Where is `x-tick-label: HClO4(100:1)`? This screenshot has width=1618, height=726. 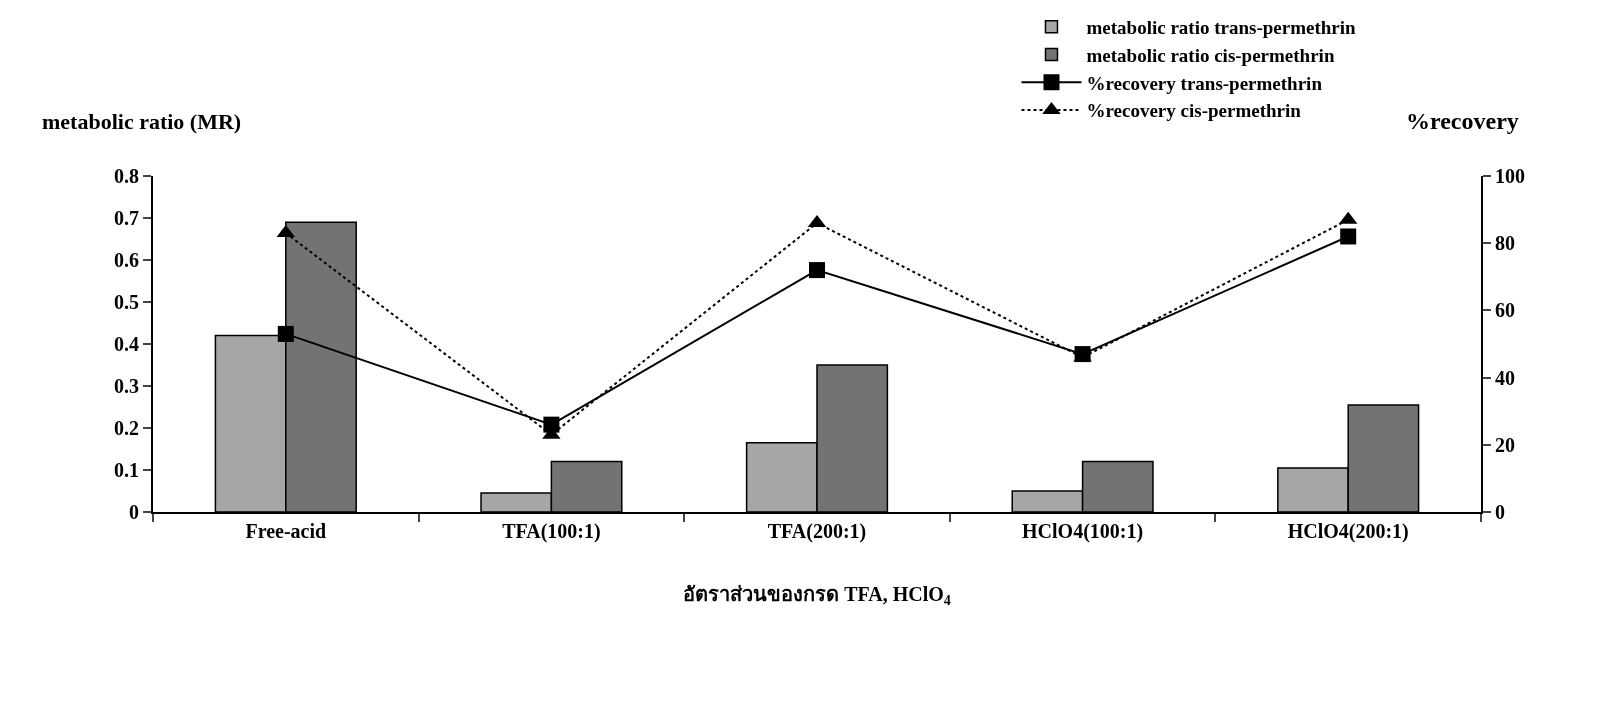
x-tick-label: HClO4(100:1) is located at coordinates (1083, 531).